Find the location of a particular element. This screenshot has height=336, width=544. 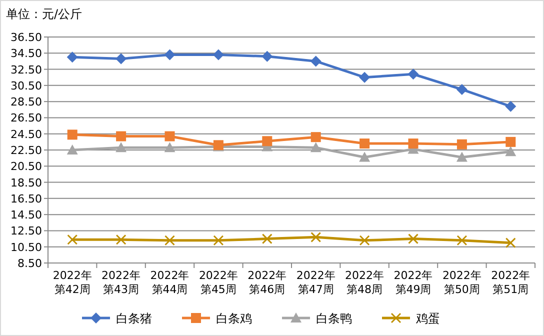

x-tick-label: 2022年第47周 is located at coordinates (316, 282).